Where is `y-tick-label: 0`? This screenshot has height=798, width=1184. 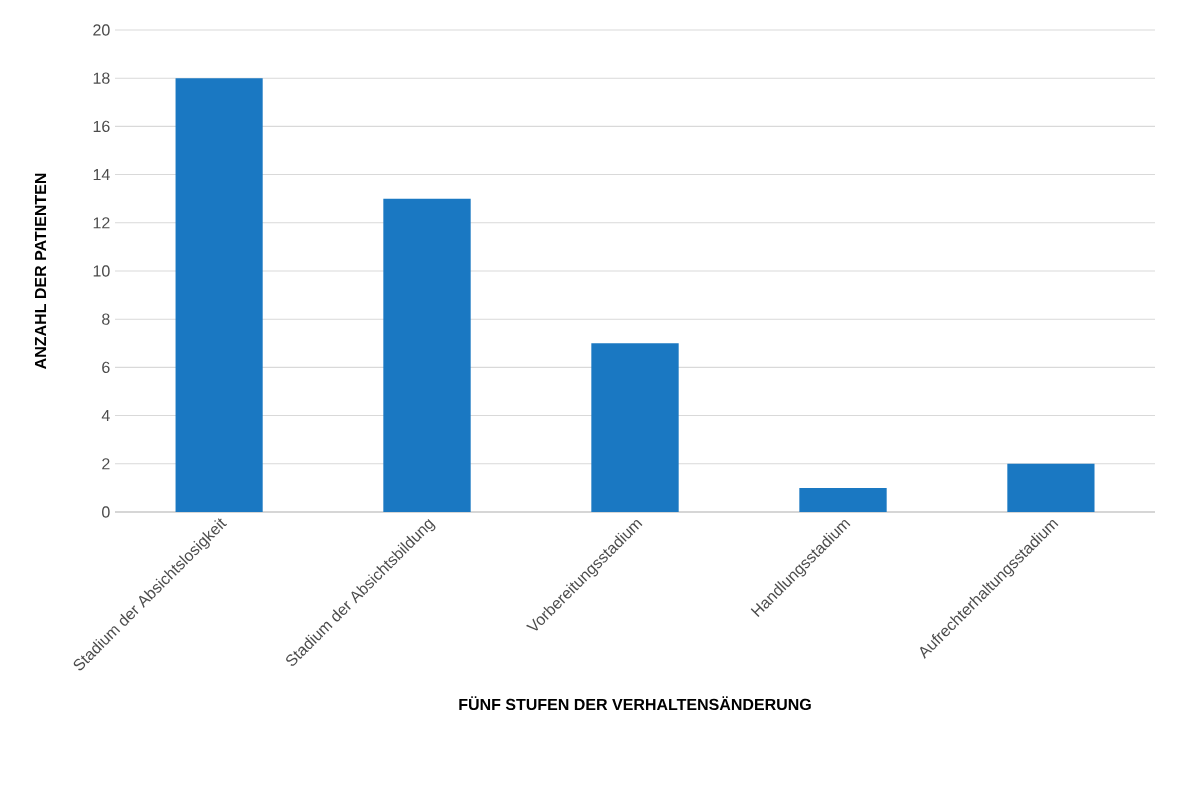
y-tick-label: 0 is located at coordinates (106, 512).